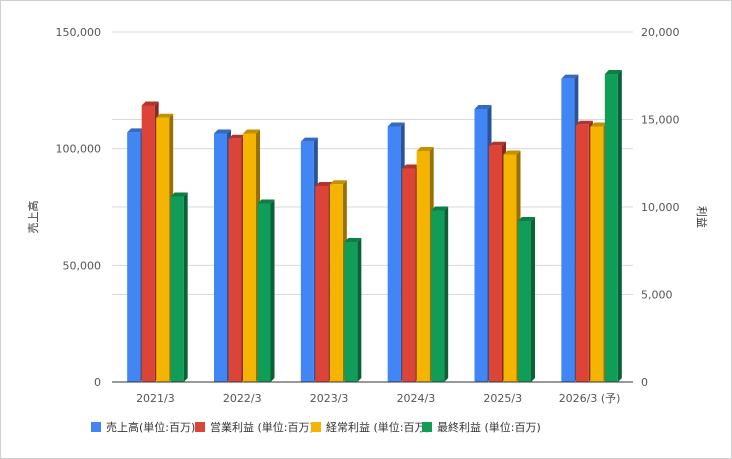 The width and height of the screenshot is (732, 459). What do you see at coordinates (489, 427) in the screenshot?
I see `legend-label: 最終利益 (単位:百万)` at bounding box center [489, 427].